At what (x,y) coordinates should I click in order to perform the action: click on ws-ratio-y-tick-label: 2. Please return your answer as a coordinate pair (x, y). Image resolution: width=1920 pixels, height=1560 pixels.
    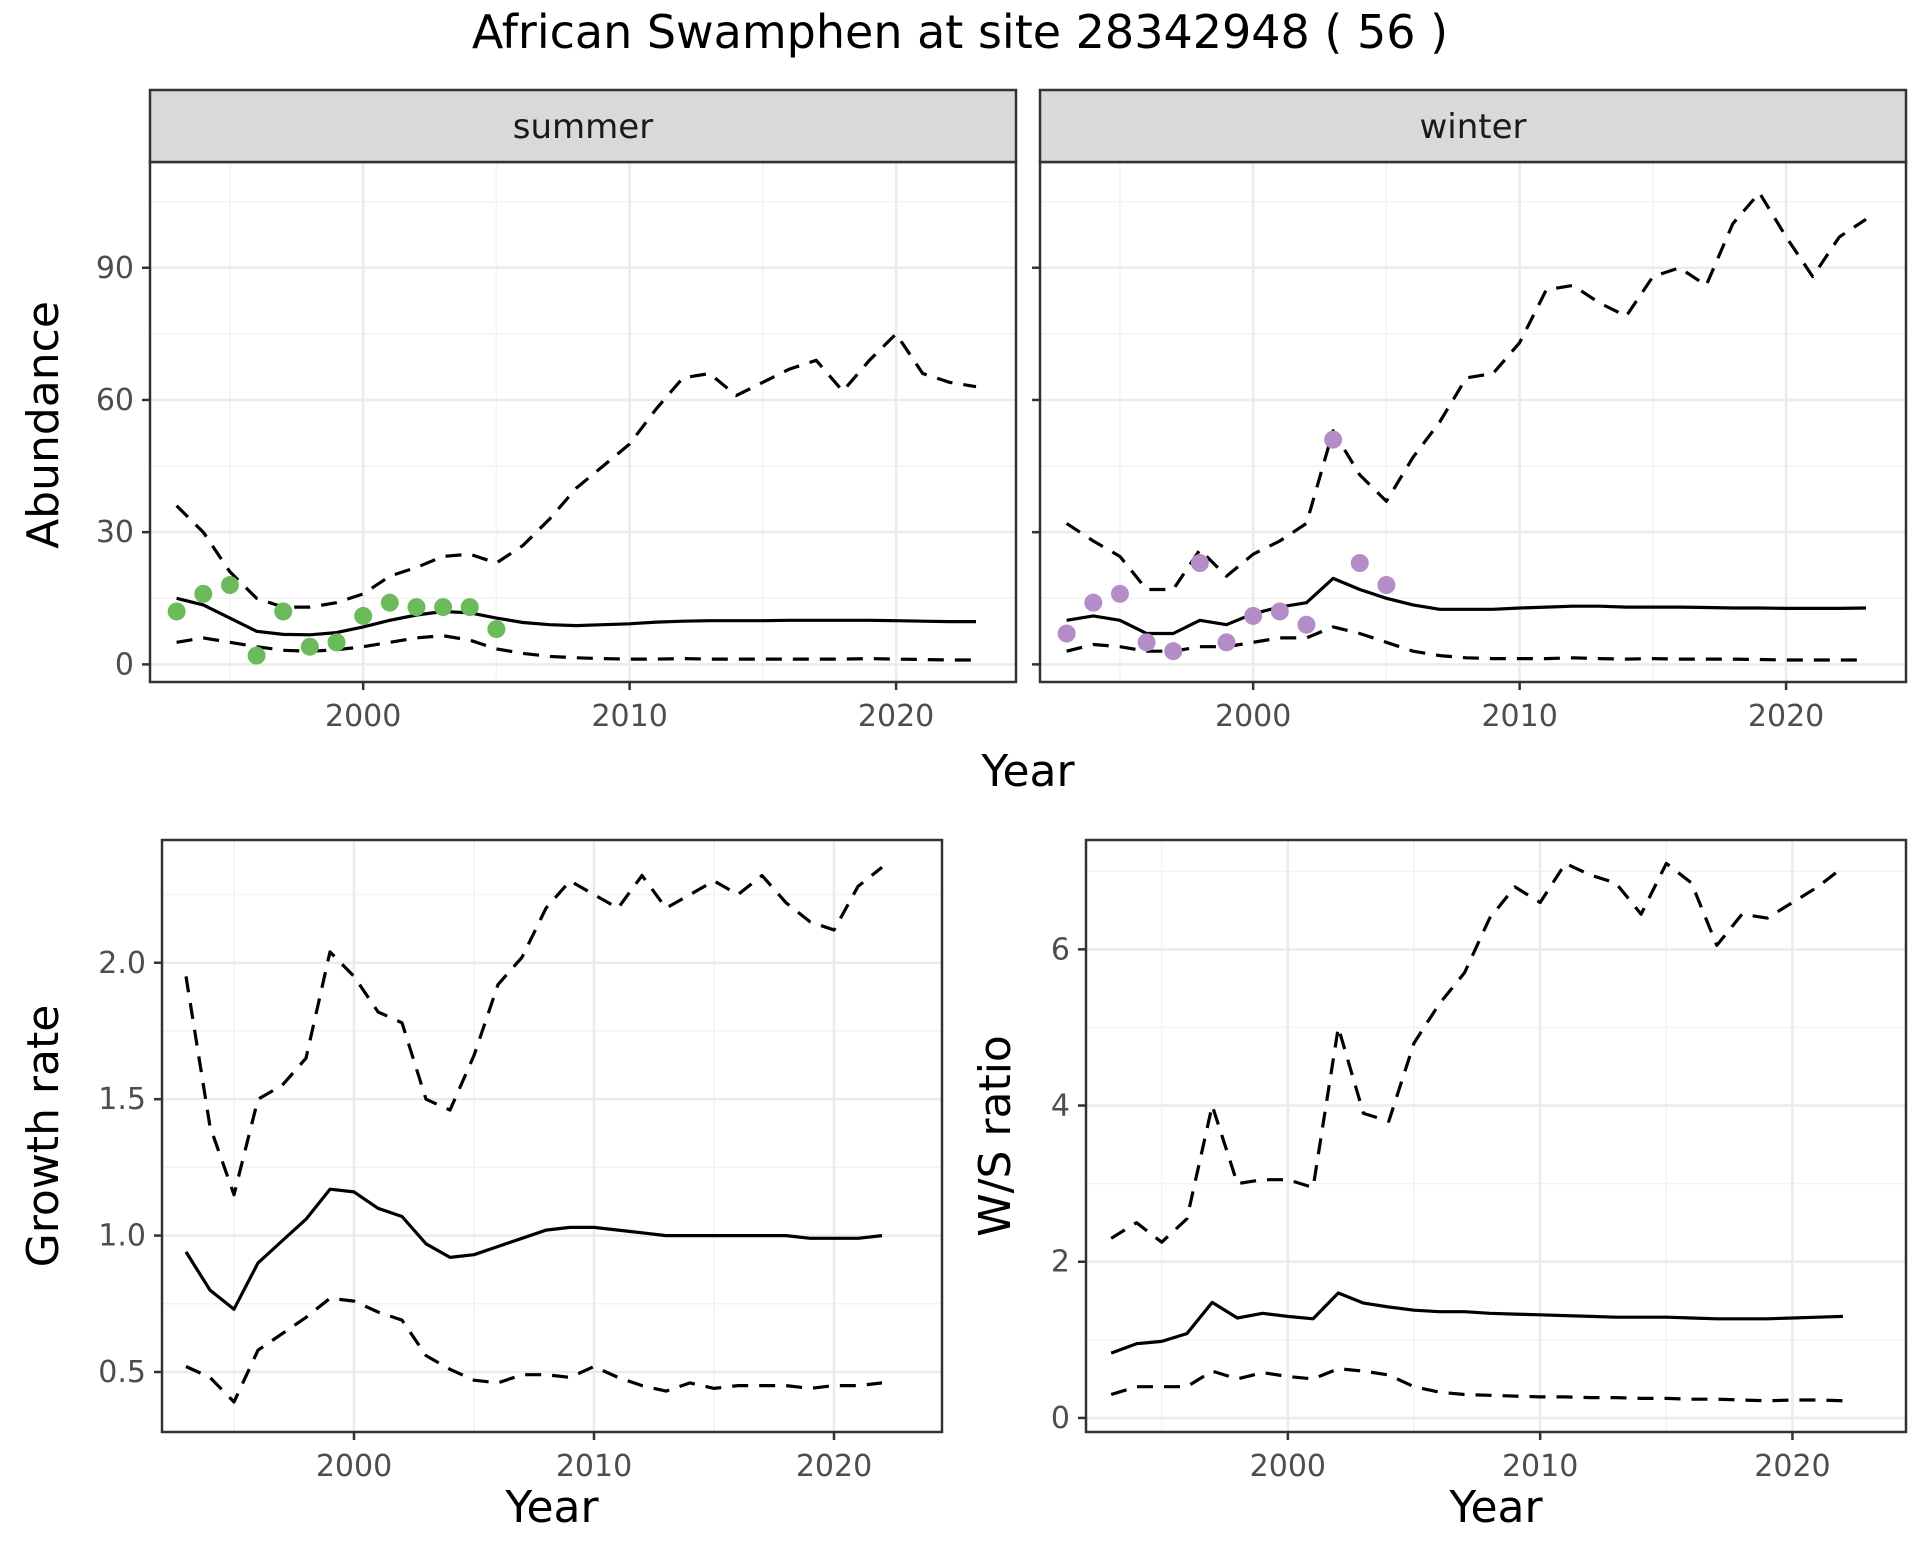
    Looking at the image, I should click on (1060, 1262).